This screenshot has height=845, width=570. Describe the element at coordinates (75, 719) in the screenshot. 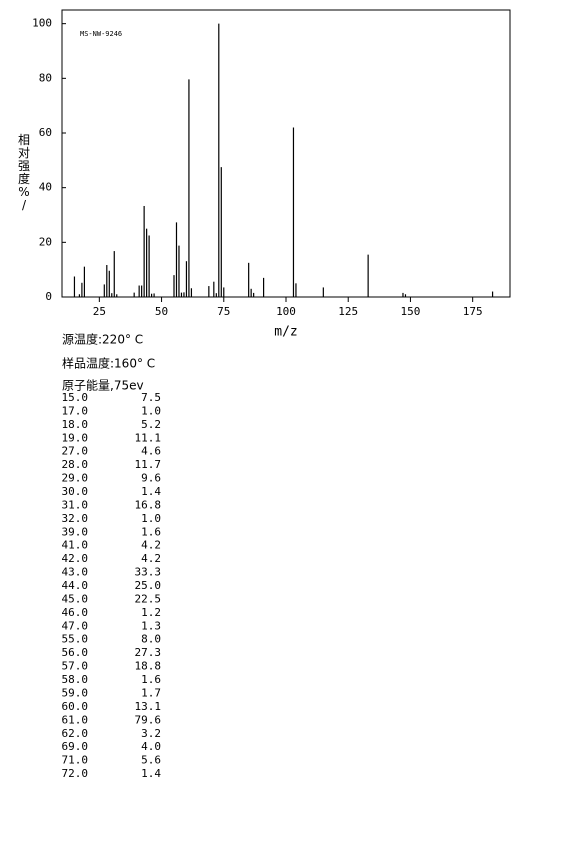

I see `mz-cell: 61.0` at that location.